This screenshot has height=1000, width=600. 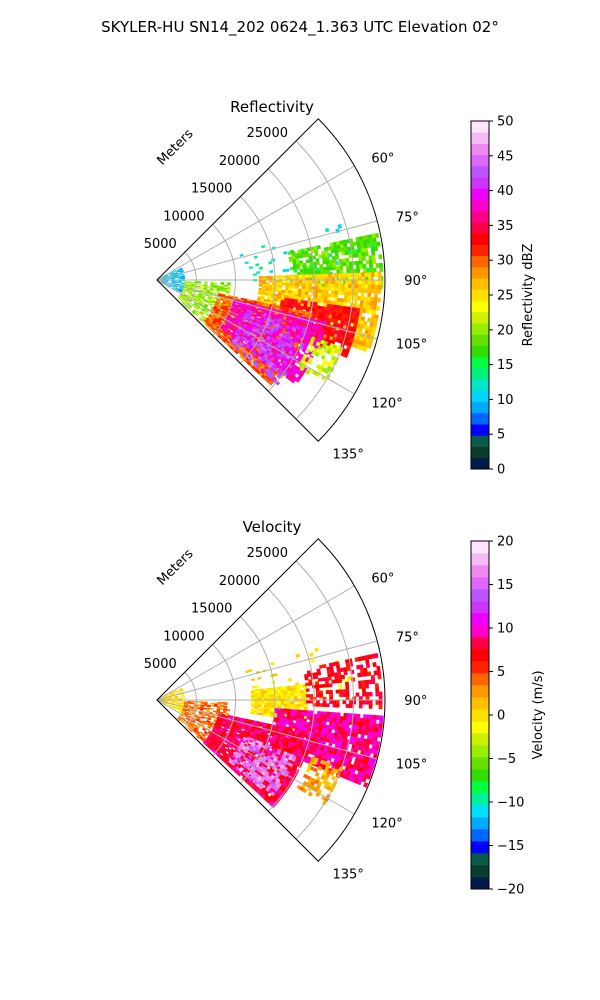 I want to click on reflectivity-angle-tick-label: 60°, so click(x=382, y=158).